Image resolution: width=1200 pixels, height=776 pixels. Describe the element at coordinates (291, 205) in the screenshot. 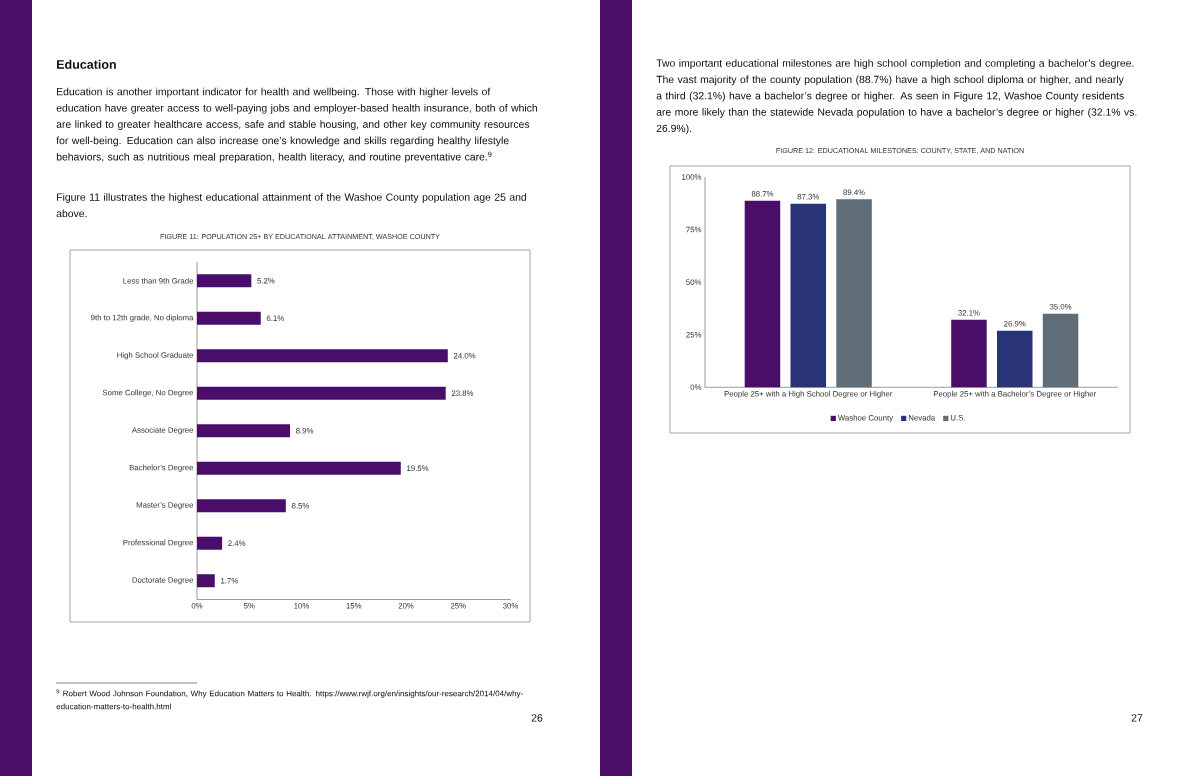

I see `caption: Figure 11 illustrates the highest educational attainment of the Washoe County population age 25 and above.` at that location.